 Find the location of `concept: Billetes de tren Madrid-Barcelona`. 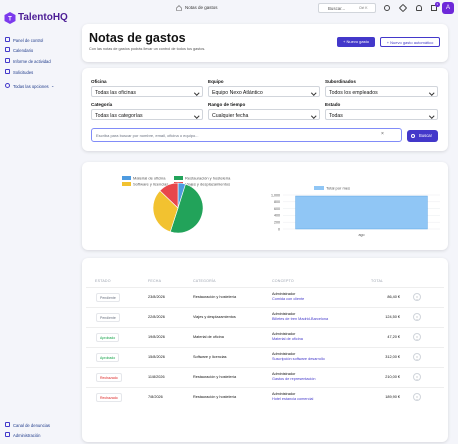

concept: Billetes de tren Madrid-Barcelona is located at coordinates (300, 319).